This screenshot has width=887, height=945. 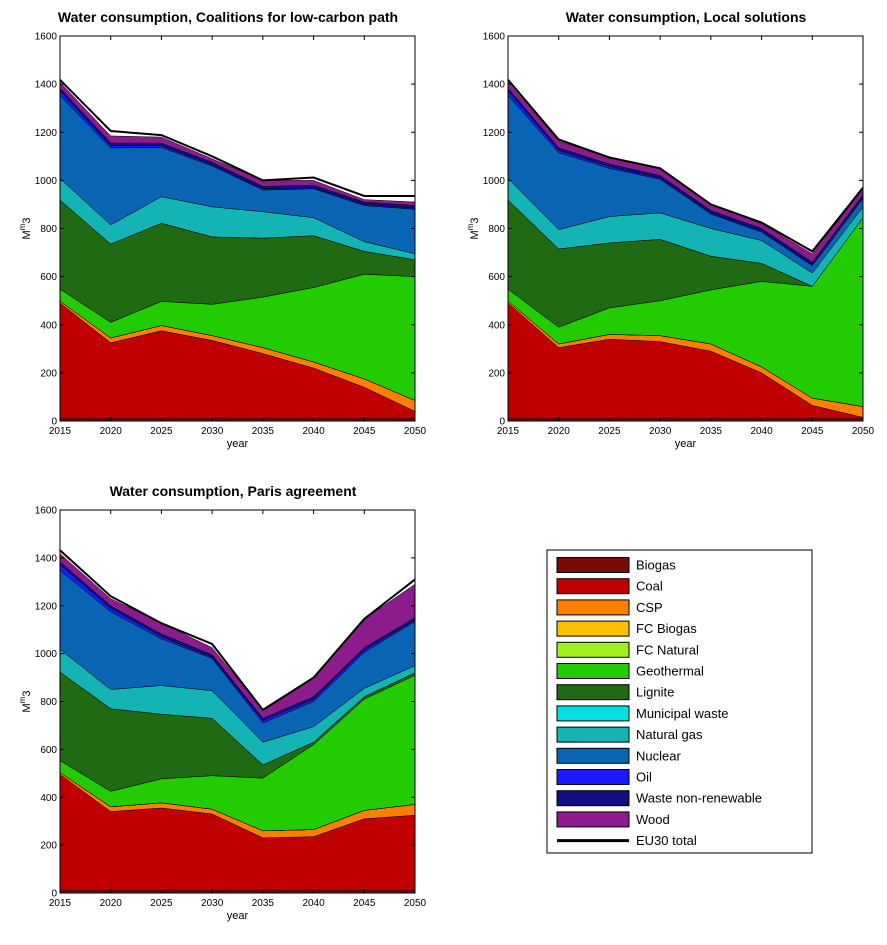 What do you see at coordinates (686, 17) in the screenshot?
I see `chart-title: Water consumption, Local solutions` at bounding box center [686, 17].